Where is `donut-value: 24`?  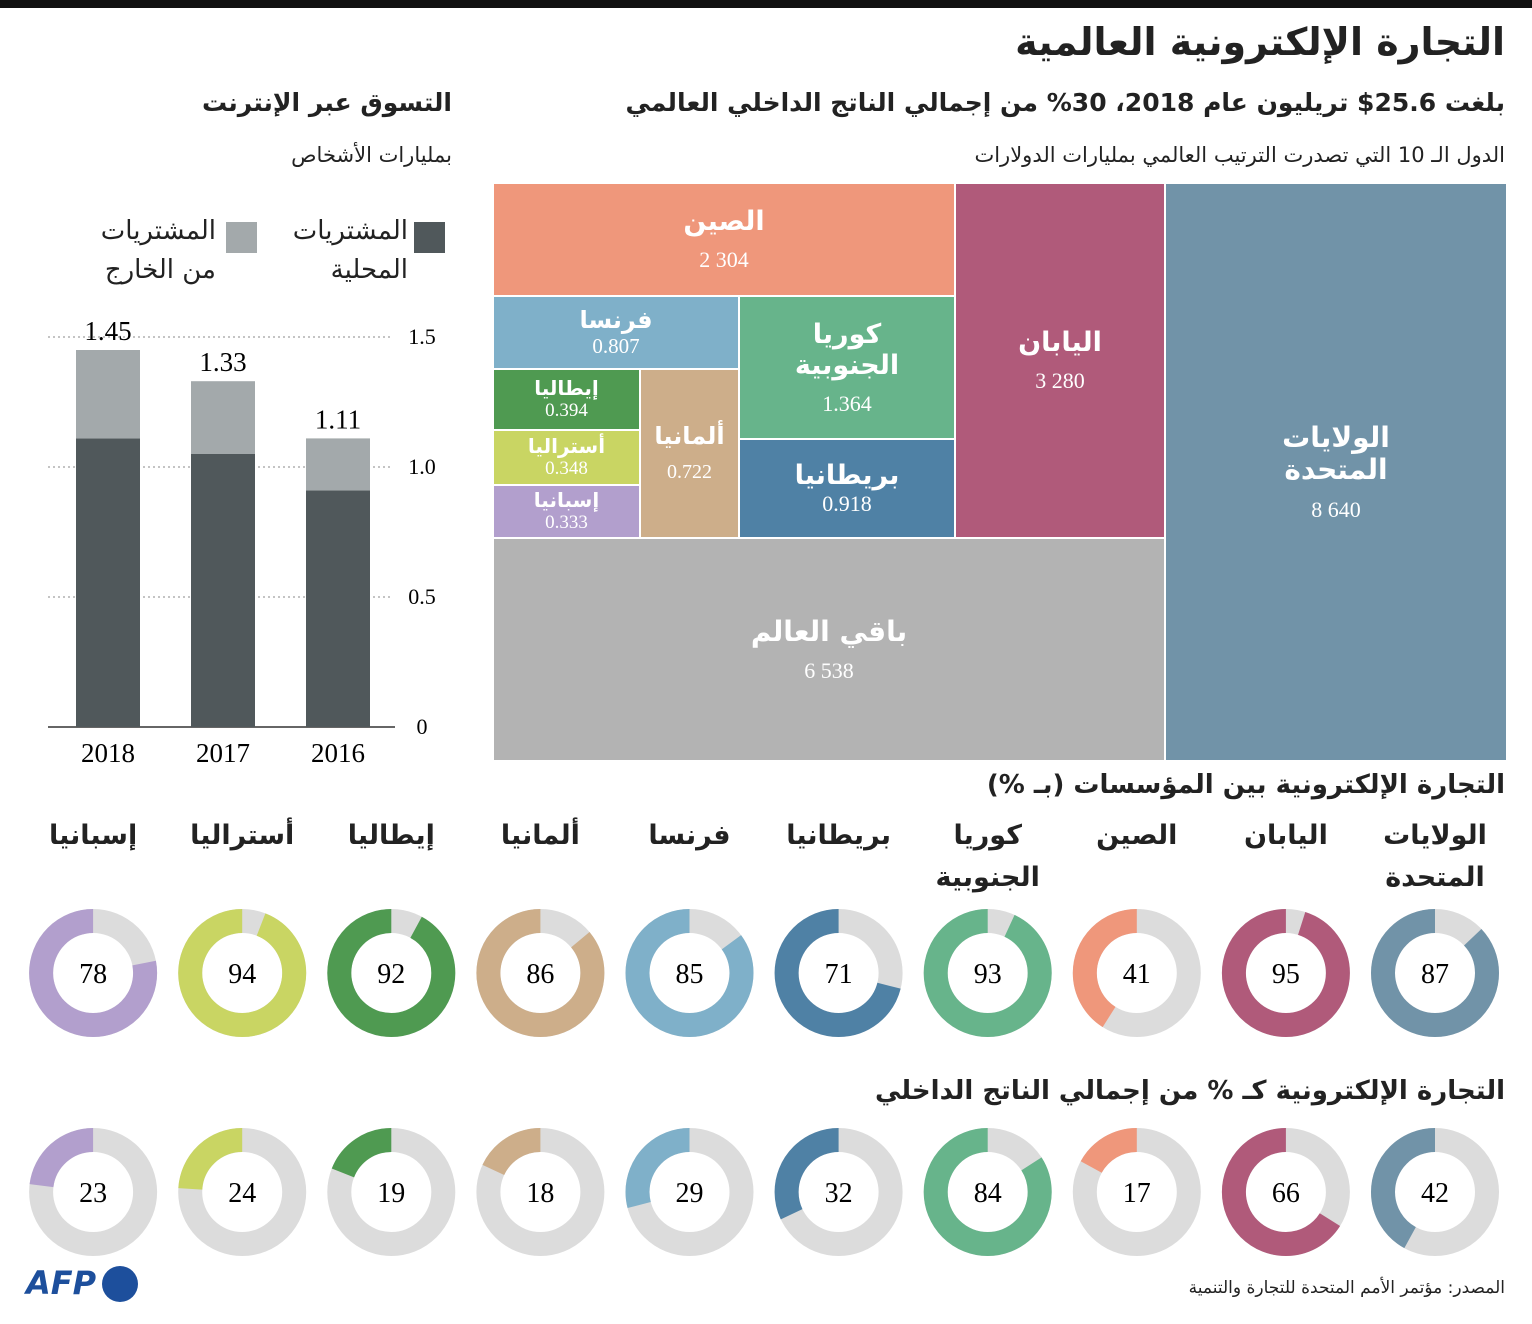 donut-value: 24 is located at coordinates (242, 1193).